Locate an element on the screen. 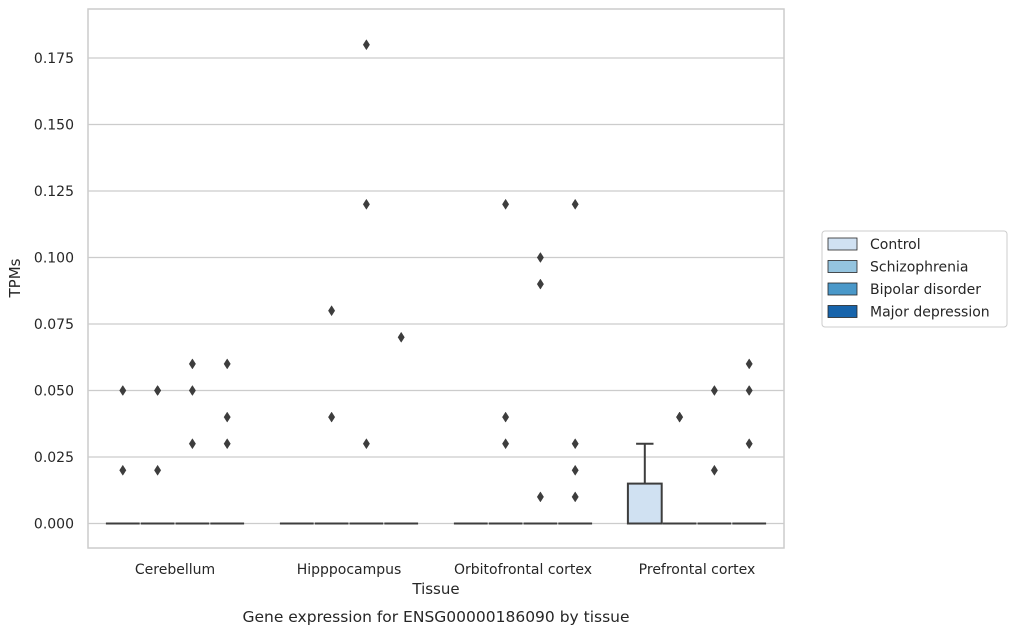 This screenshot has width=1017, height=634. y-tick-label: 0.025 is located at coordinates (54, 458).